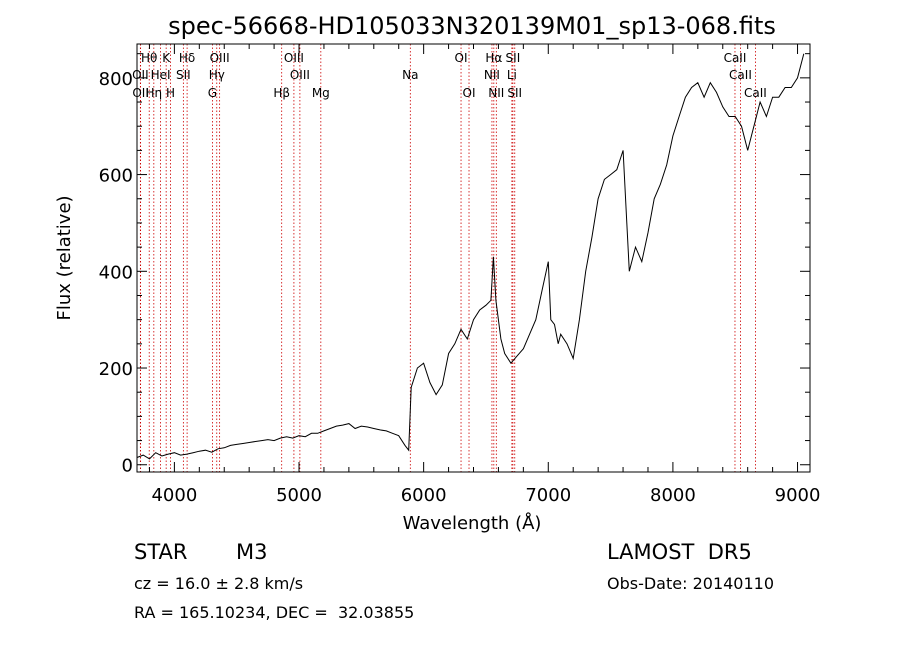  Describe the element at coordinates (161, 75) in the screenshot. I see `line-marker-label: HeI` at that location.